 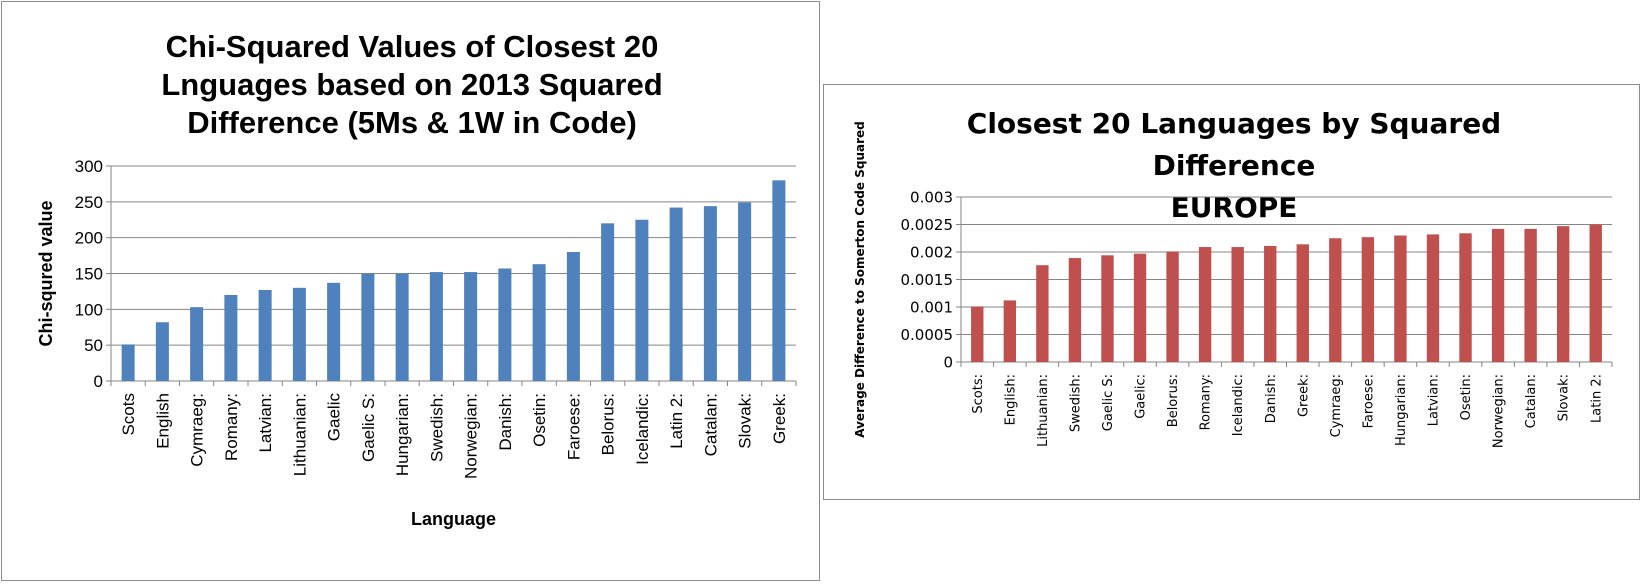 What do you see at coordinates (927, 335) in the screenshot?
I see `y-tick-label: 0.0005` at bounding box center [927, 335].